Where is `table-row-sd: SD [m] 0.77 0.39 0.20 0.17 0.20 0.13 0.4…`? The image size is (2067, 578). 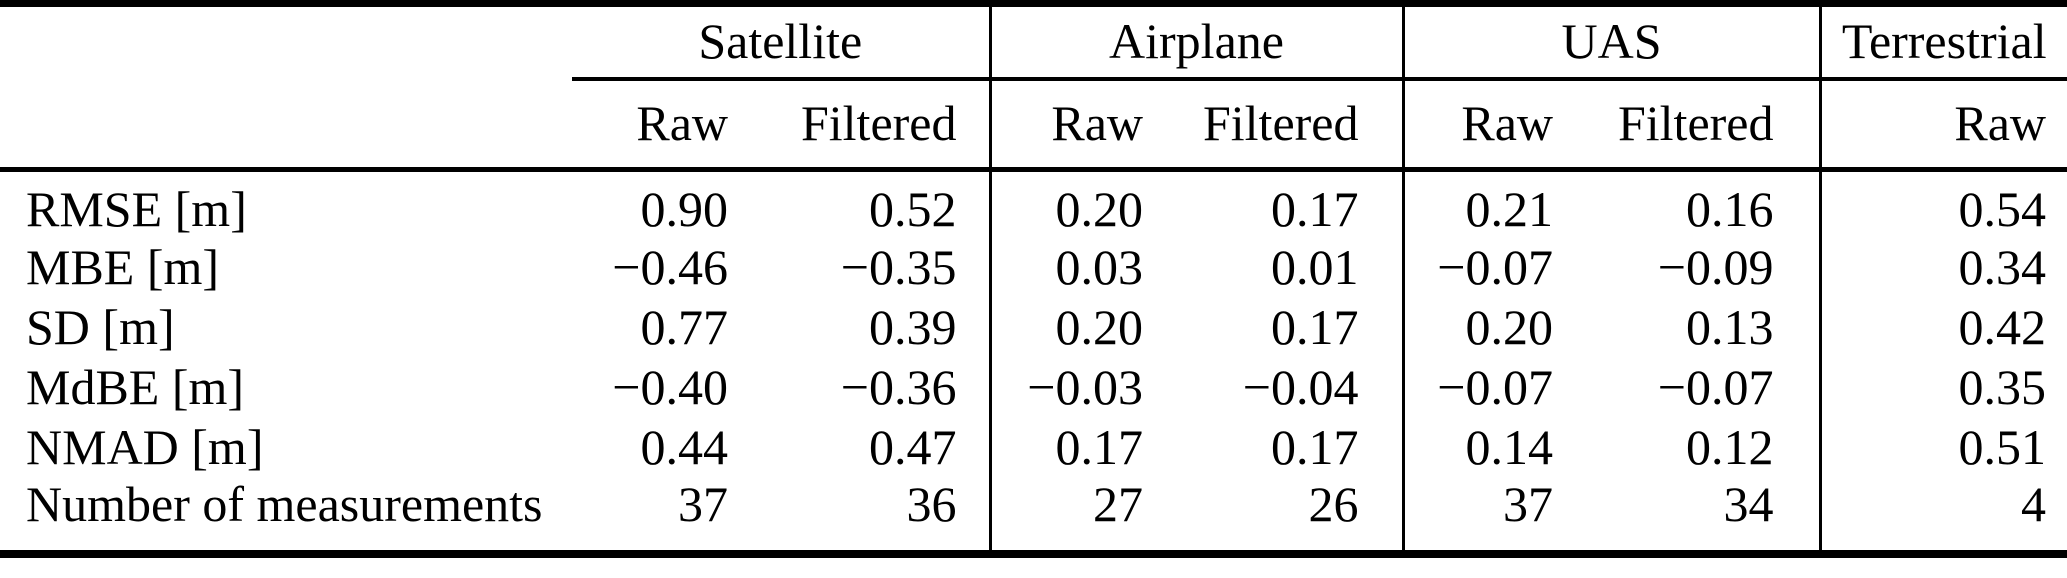
table-row-sd: SD [m] 0.77 0.39 0.20 0.17 0.20 0.13 0.4… is located at coordinates (1033, 327).